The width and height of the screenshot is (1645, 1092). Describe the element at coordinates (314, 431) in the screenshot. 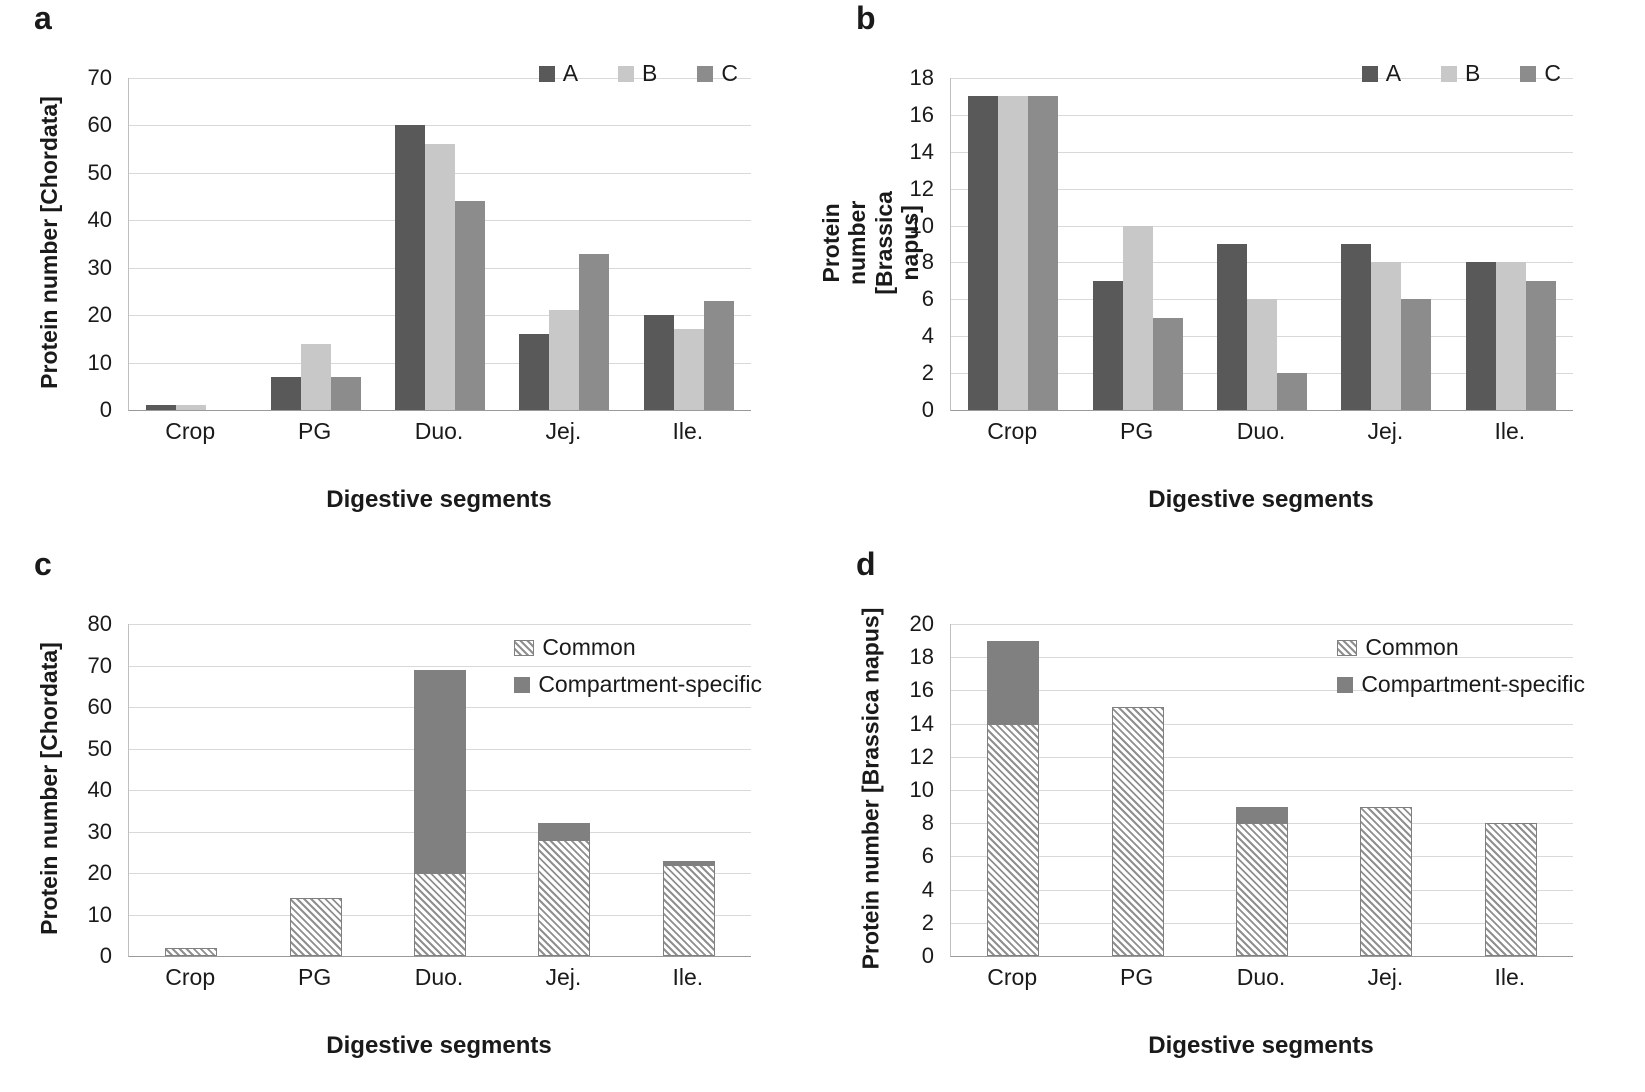

I see `x-tick-label: PG` at that location.